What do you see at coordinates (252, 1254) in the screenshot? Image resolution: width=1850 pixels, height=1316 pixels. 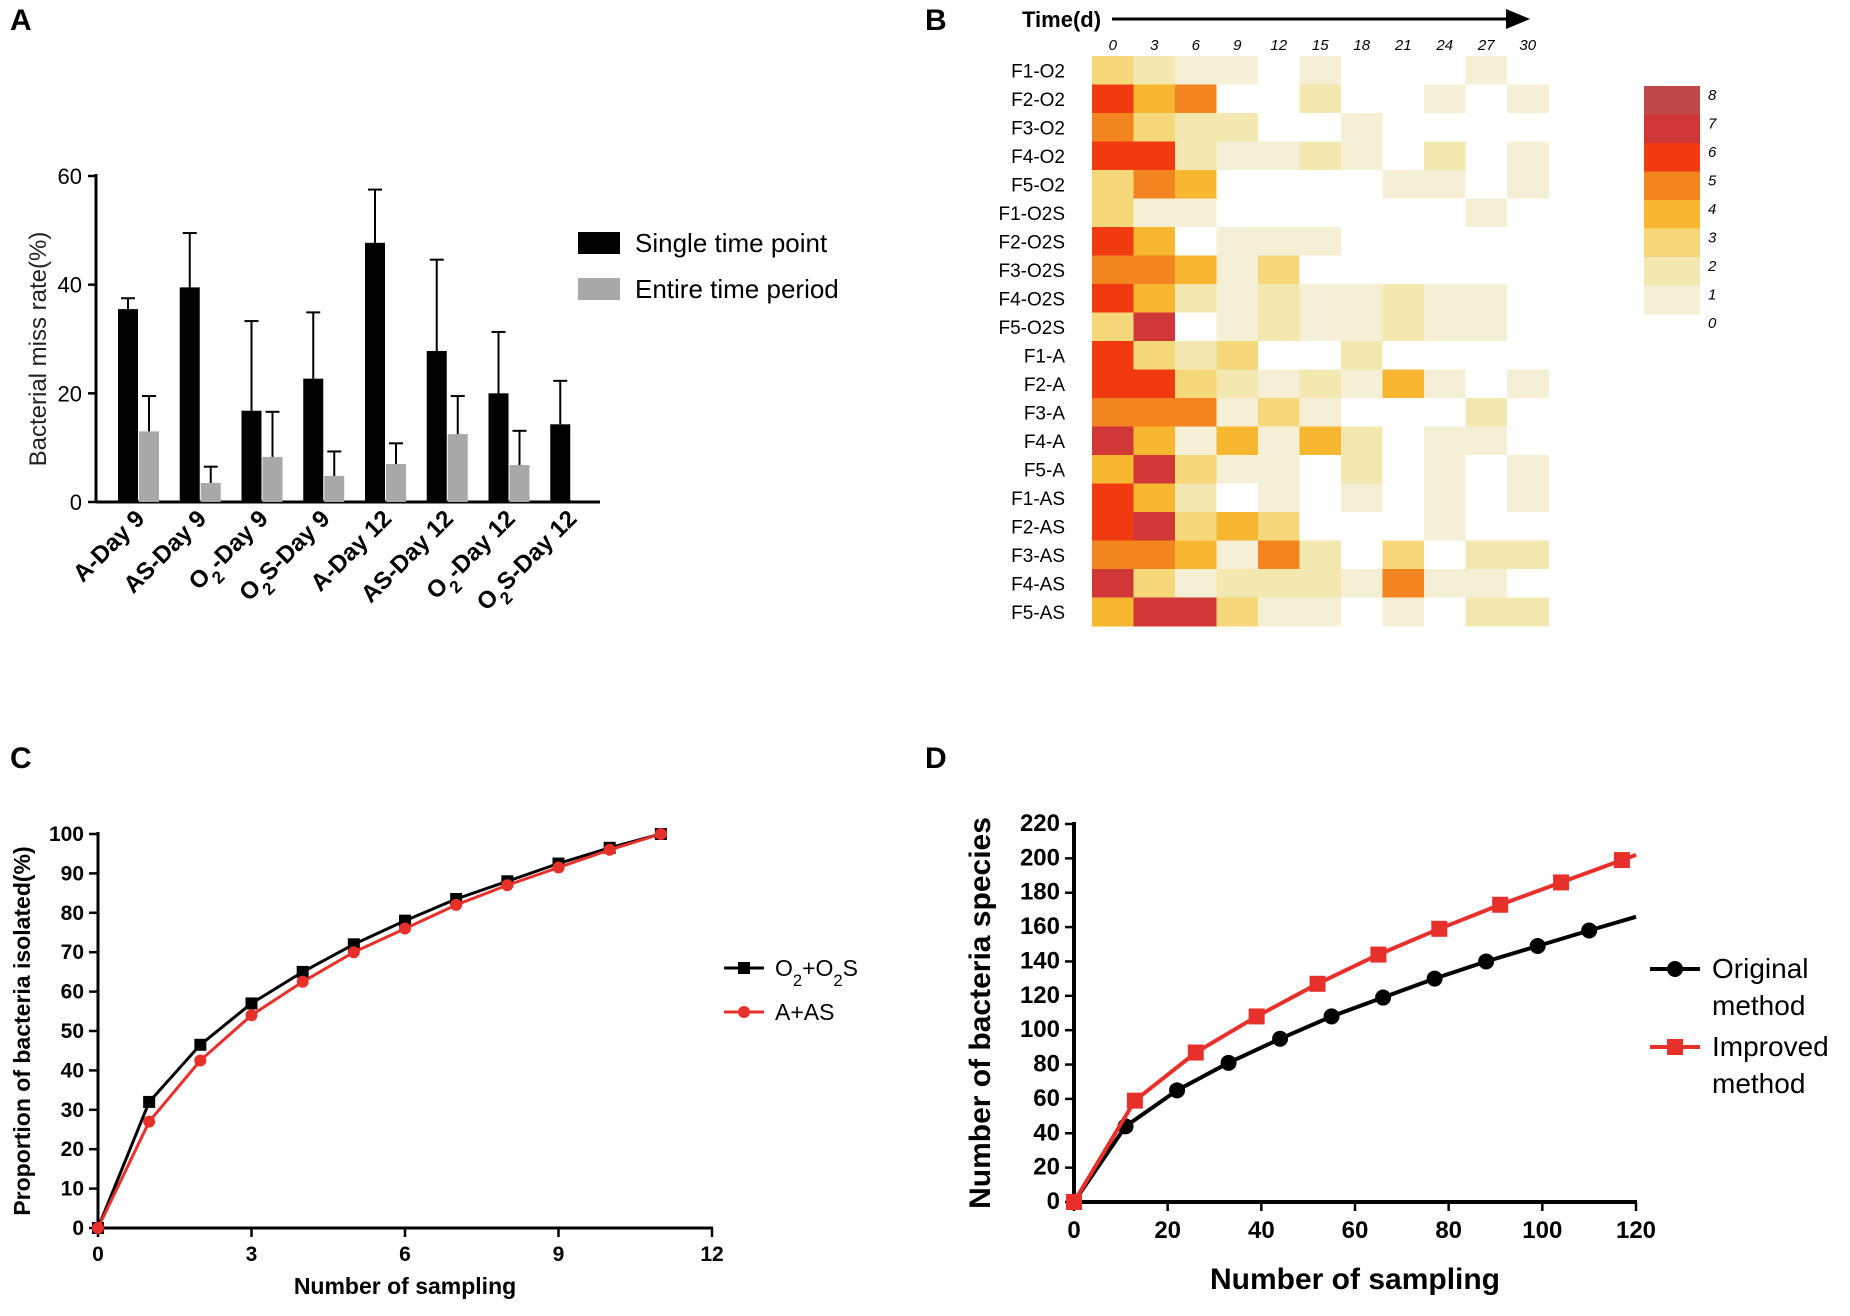 I see `x-tick-label: 3` at bounding box center [252, 1254].